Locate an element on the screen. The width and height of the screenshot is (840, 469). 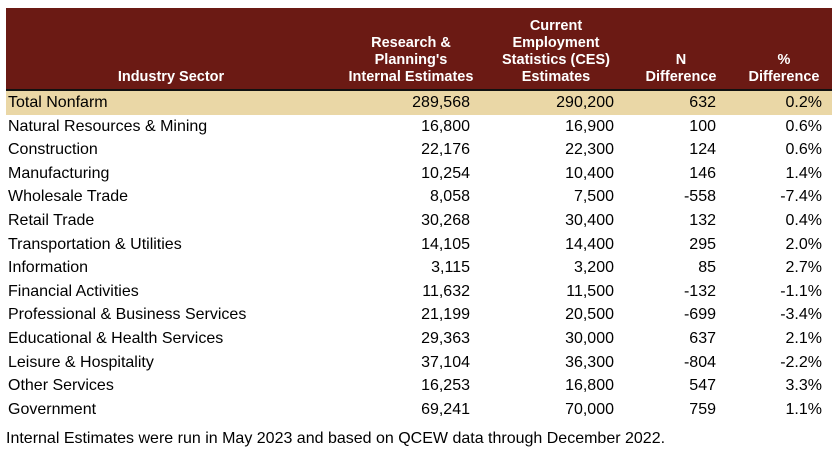
table-row: Retail Trade 30,268 30,400 132 0.4% is located at coordinates (419, 221).